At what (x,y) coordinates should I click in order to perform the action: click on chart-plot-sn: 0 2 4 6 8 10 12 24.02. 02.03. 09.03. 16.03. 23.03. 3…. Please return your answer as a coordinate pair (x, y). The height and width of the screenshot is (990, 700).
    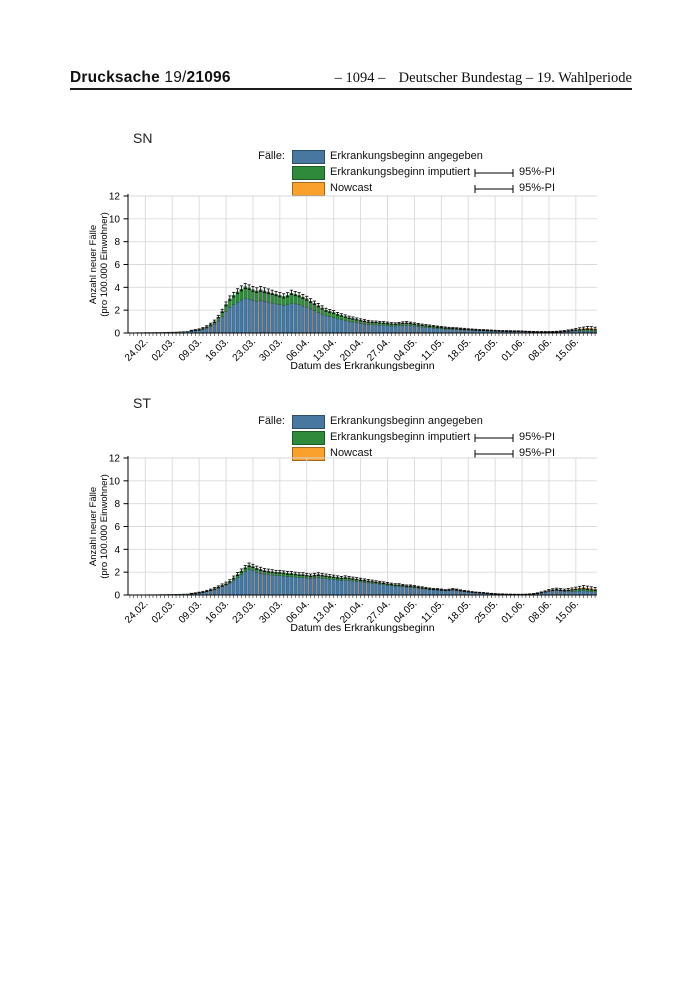
    Looking at the image, I should click on (342, 282).